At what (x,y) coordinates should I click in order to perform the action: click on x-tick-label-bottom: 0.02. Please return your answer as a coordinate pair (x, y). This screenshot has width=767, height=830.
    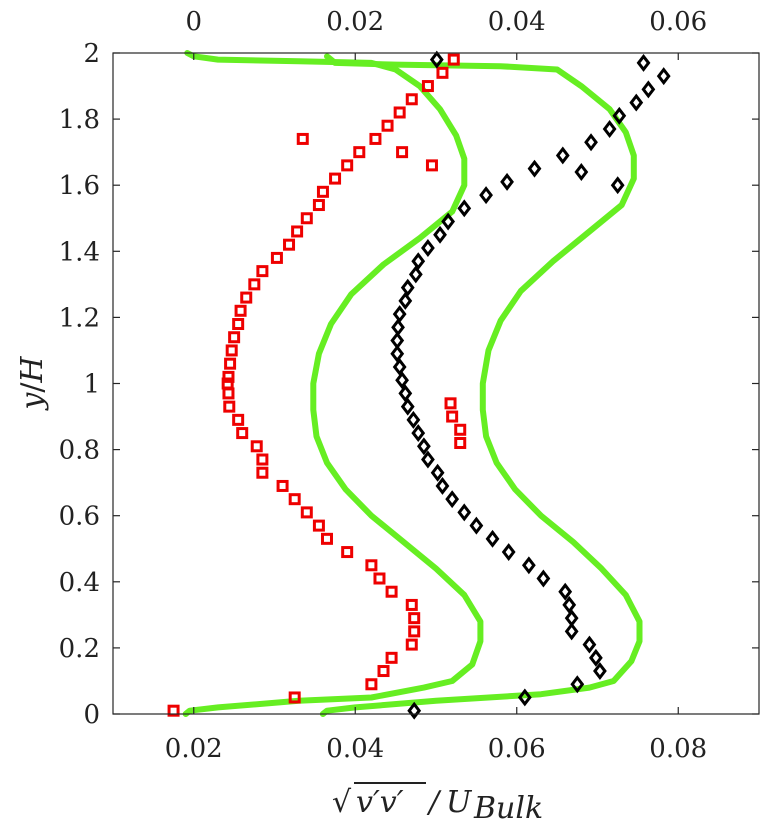
    Looking at the image, I should click on (194, 749).